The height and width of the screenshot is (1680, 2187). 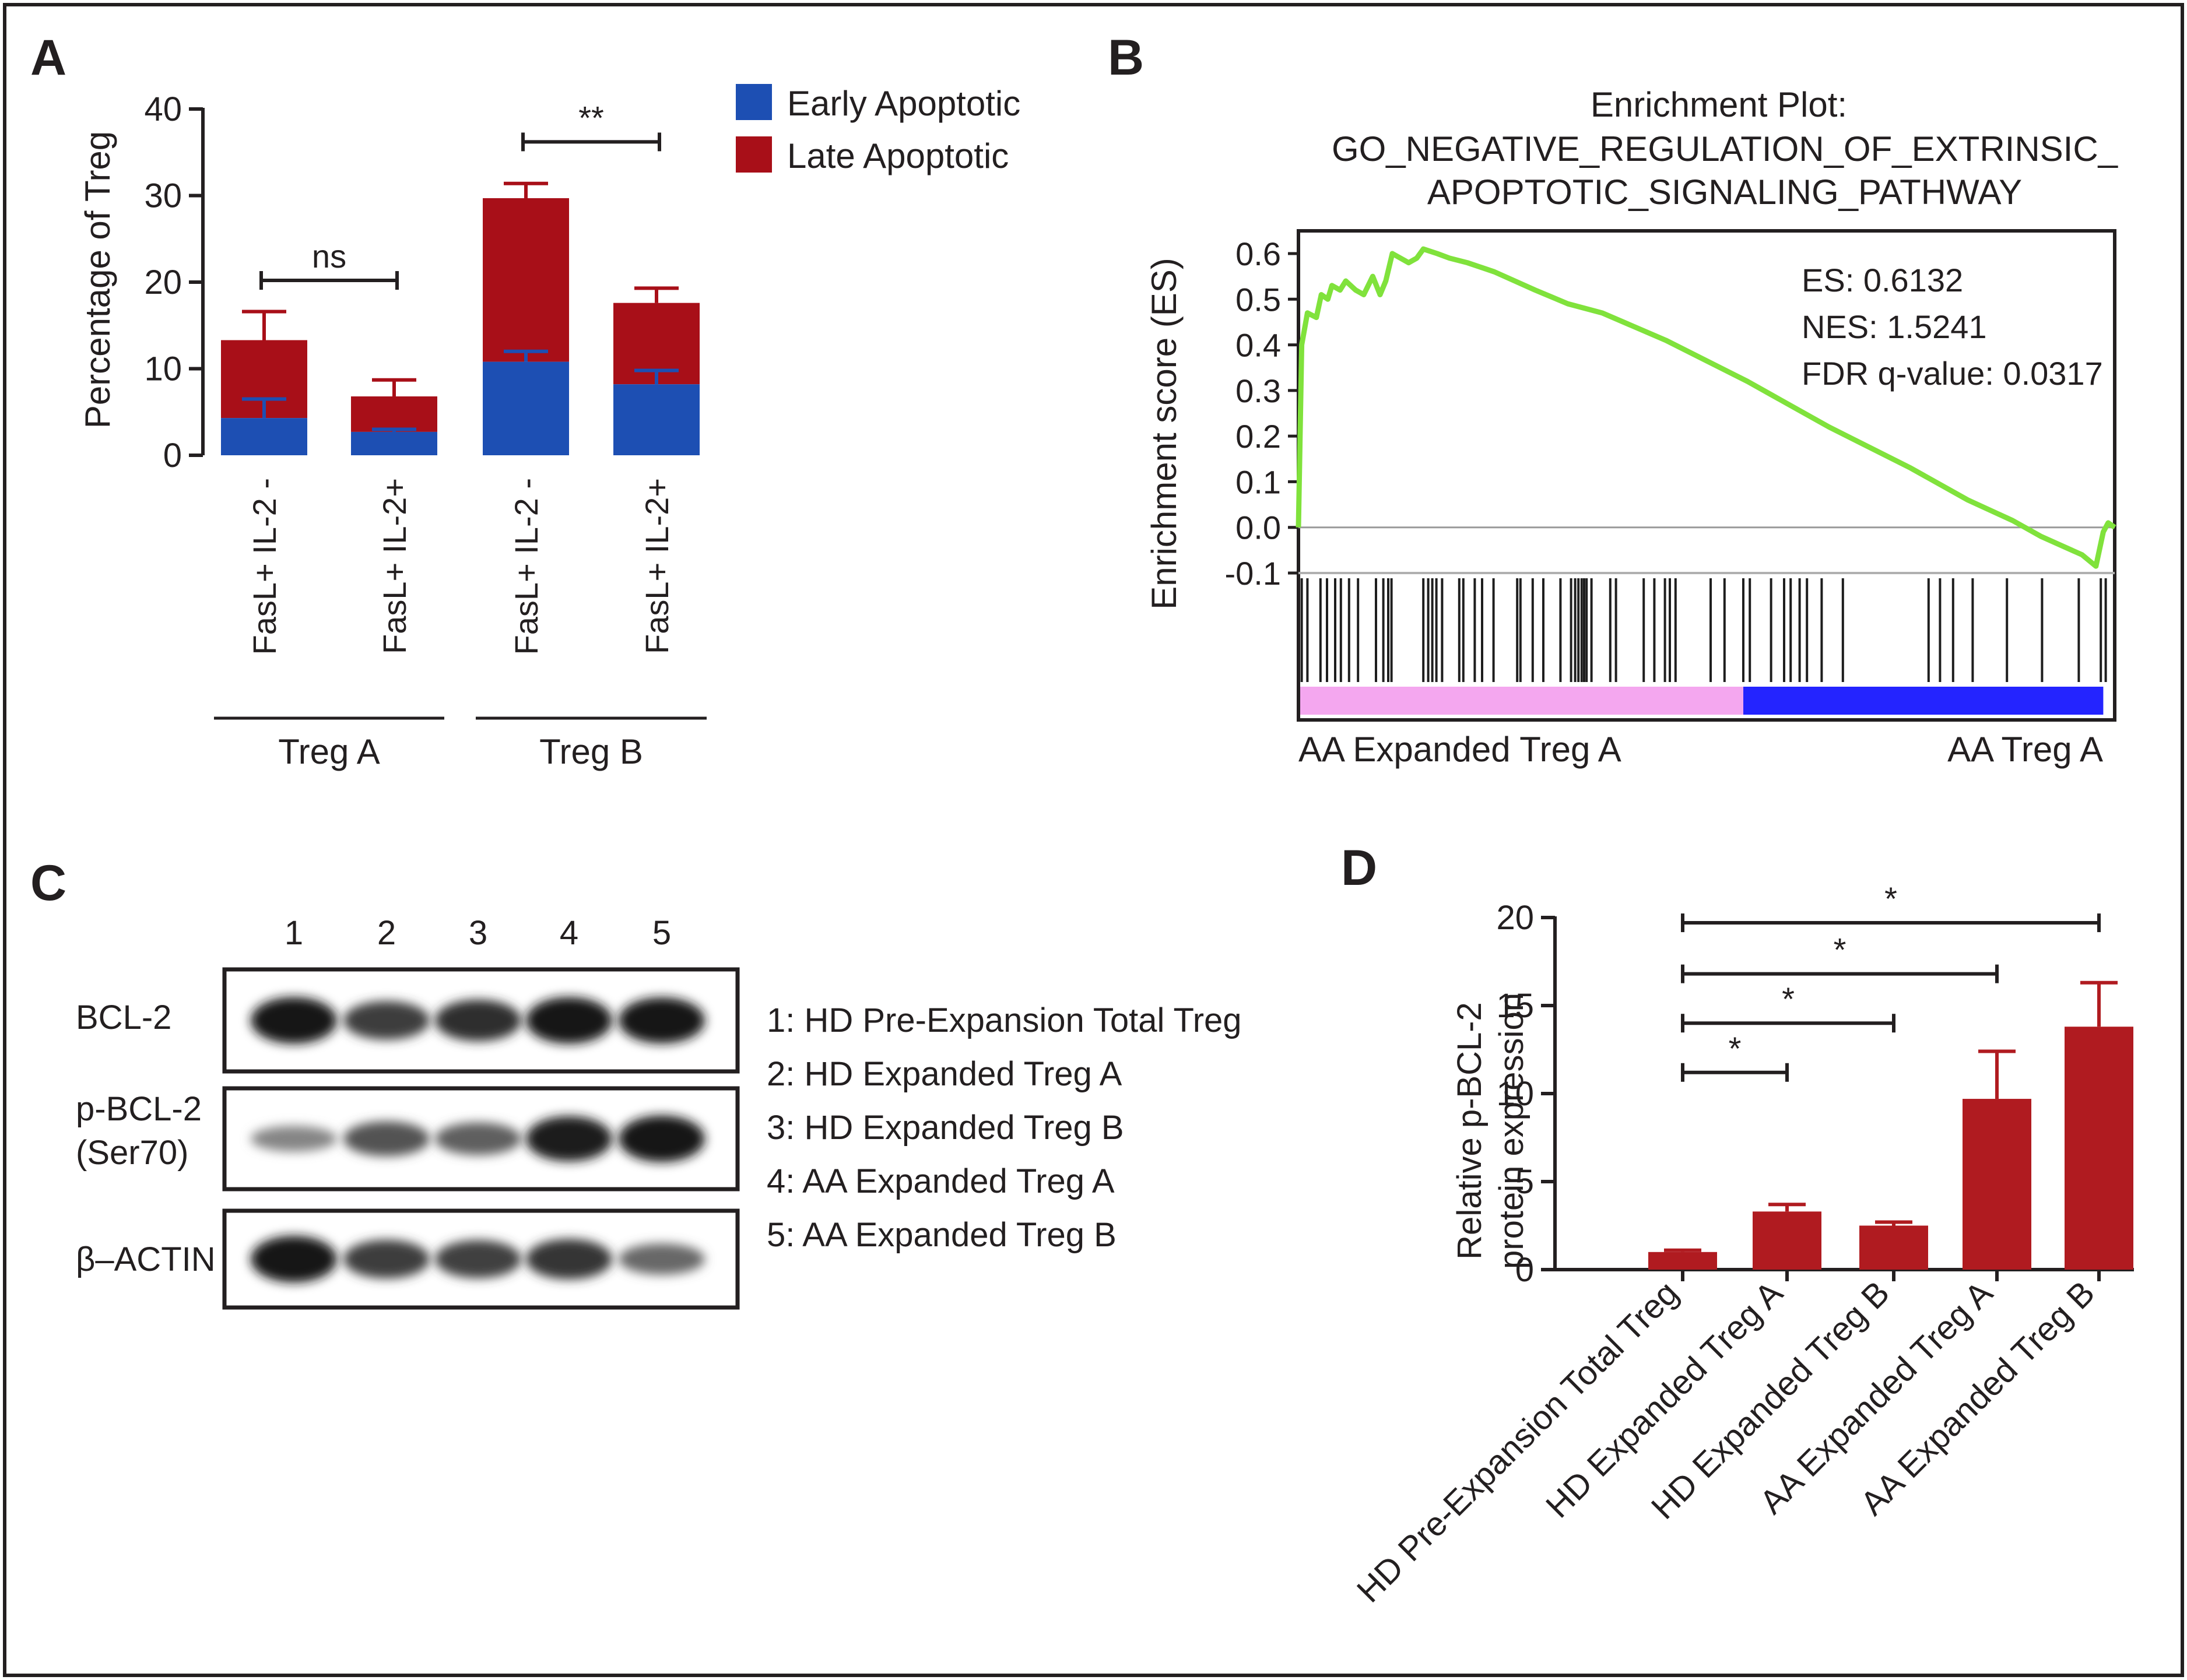 What do you see at coordinates (1512, 1131) in the screenshot?
I see `y-axis-label: protein expression` at bounding box center [1512, 1131].